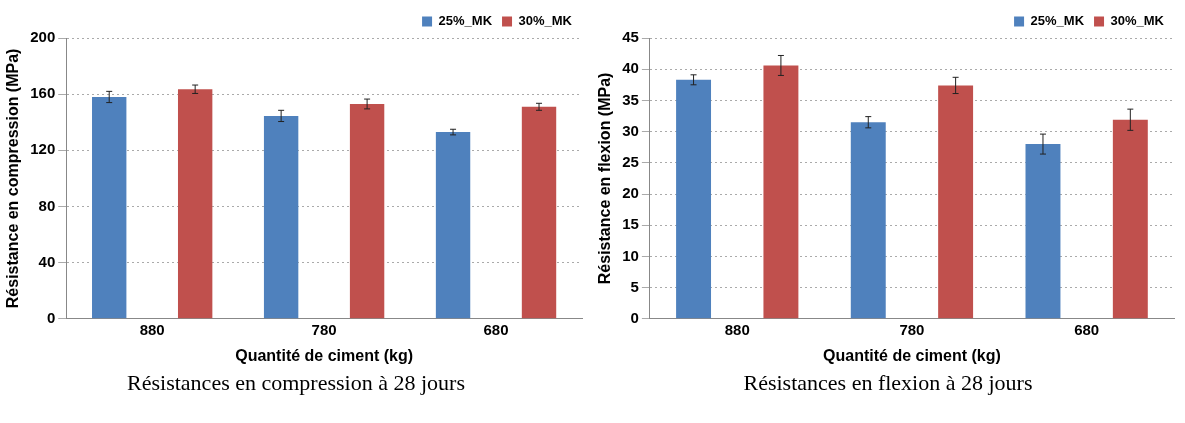  Describe the element at coordinates (630, 255) in the screenshot. I see `y-tick-label: 10` at that location.